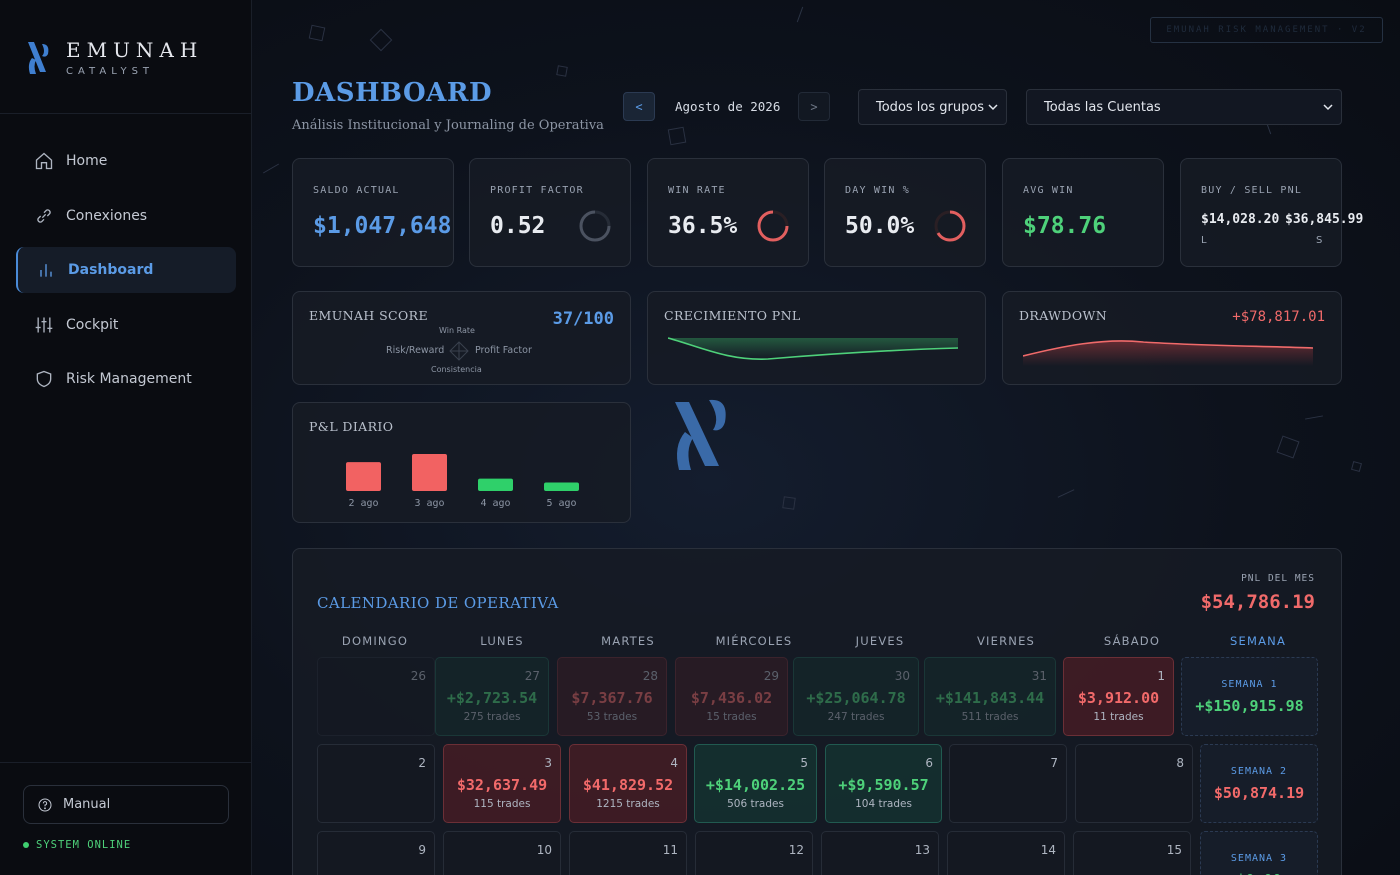  I want to click on week-summary-value: +$150,915.98, so click(1249, 706).